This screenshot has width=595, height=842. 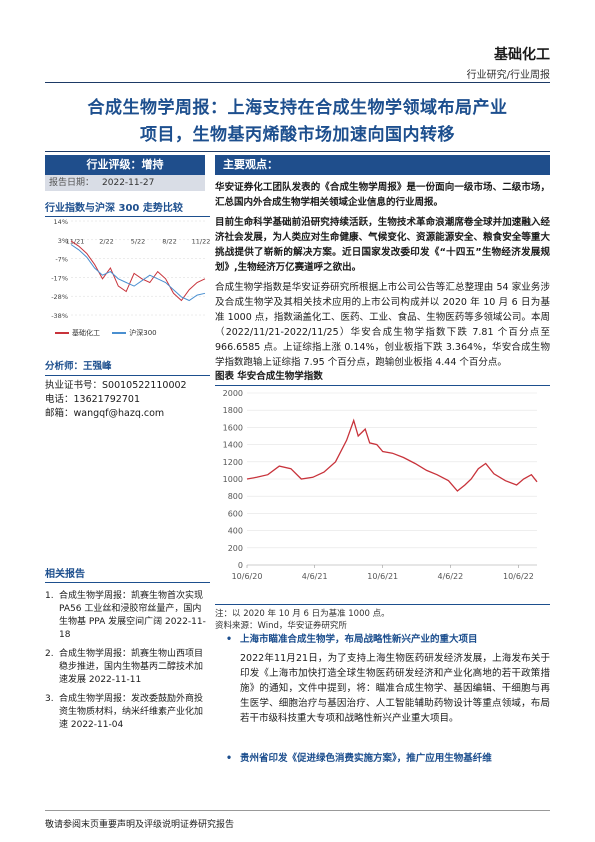 What do you see at coordinates (297, 135) in the screenshot?
I see `title-line-2: 项目，生物基丙烯酸市场加速向国内转移` at bounding box center [297, 135].